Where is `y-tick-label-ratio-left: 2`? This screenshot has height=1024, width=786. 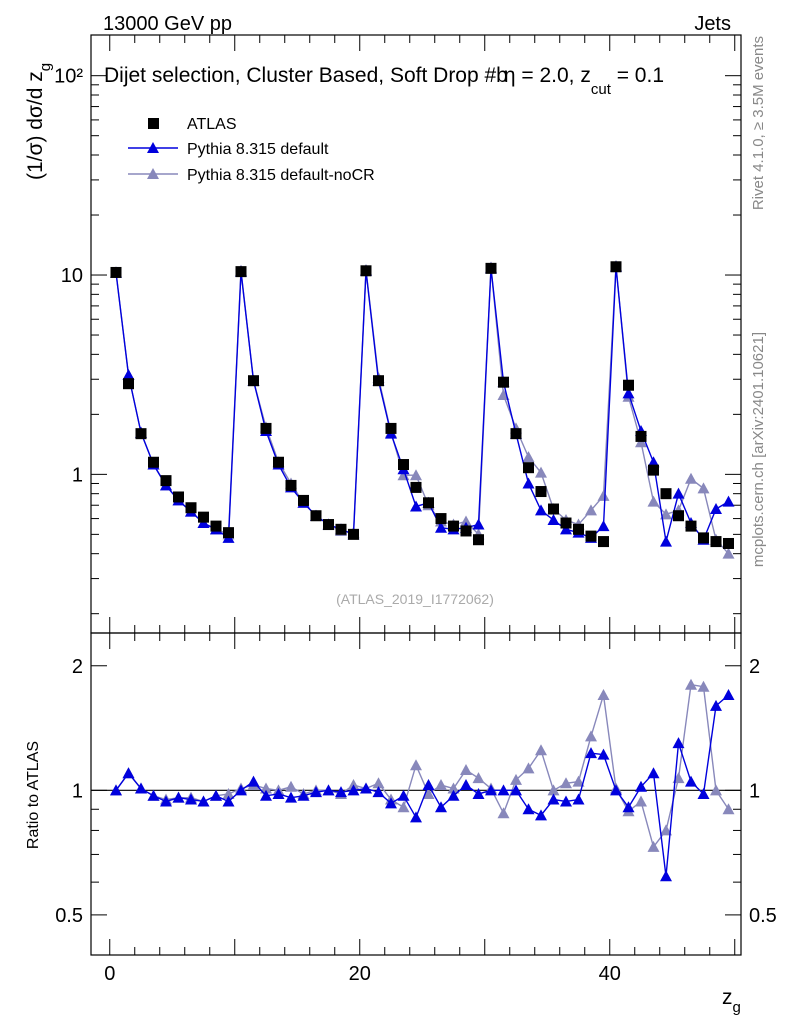 y-tick-label-ratio-left: 2 is located at coordinates (77, 667).